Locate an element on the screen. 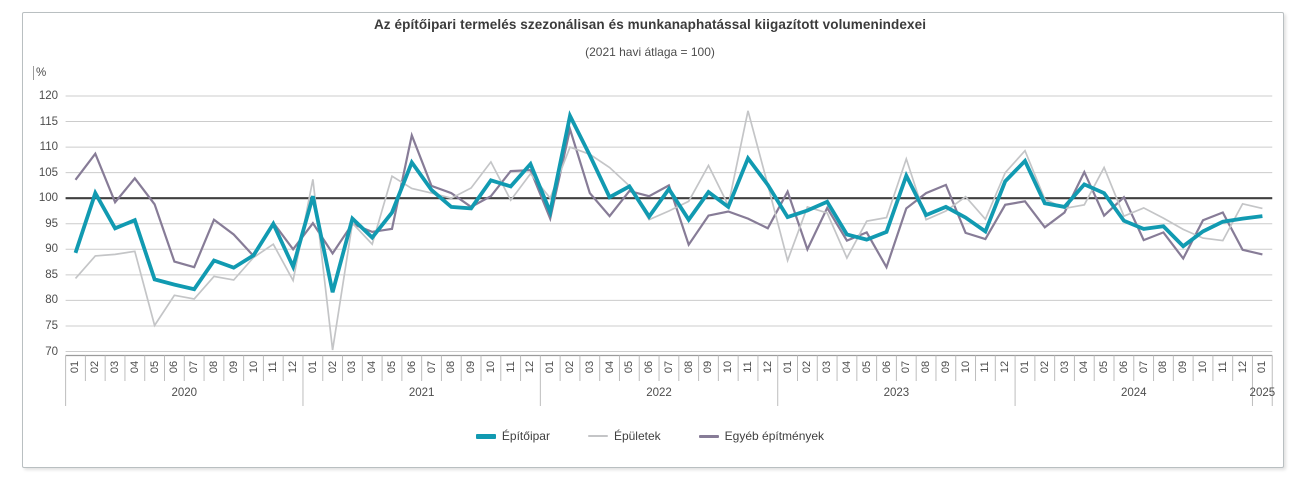 This screenshot has width=1300, height=478. year-label: 2025 is located at coordinates (1262, 393).